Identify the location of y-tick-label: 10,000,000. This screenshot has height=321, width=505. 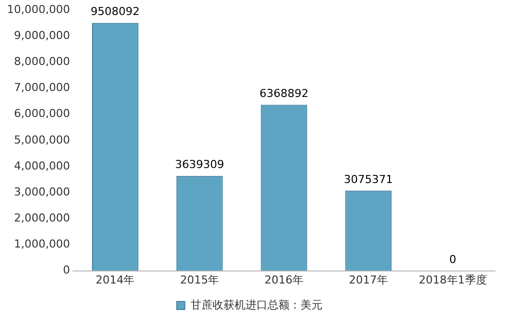
(38, 9).